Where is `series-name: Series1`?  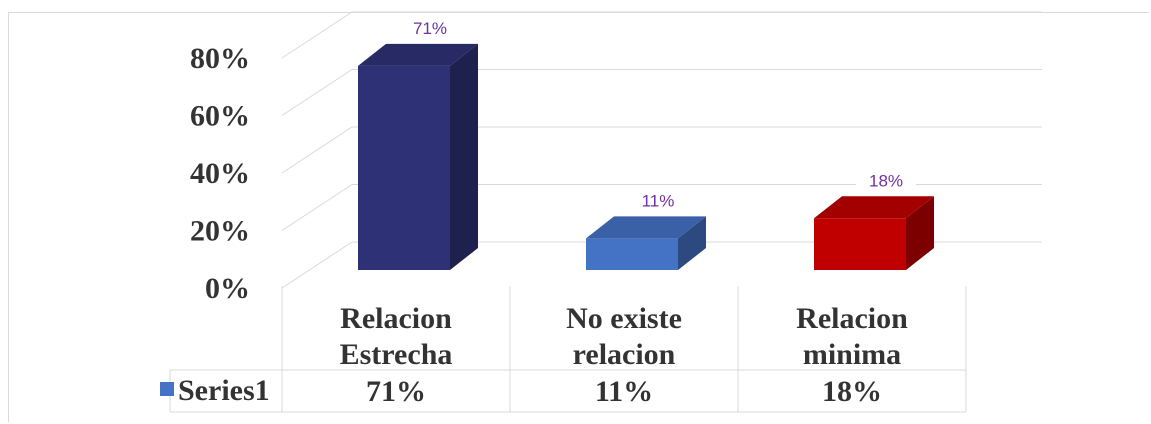
series-name: Series1 is located at coordinates (224, 390).